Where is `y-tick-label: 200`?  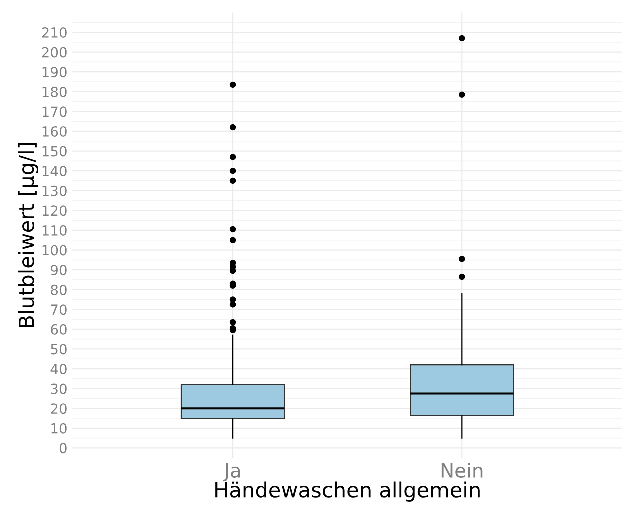 y-tick-label: 200 is located at coordinates (54, 52).